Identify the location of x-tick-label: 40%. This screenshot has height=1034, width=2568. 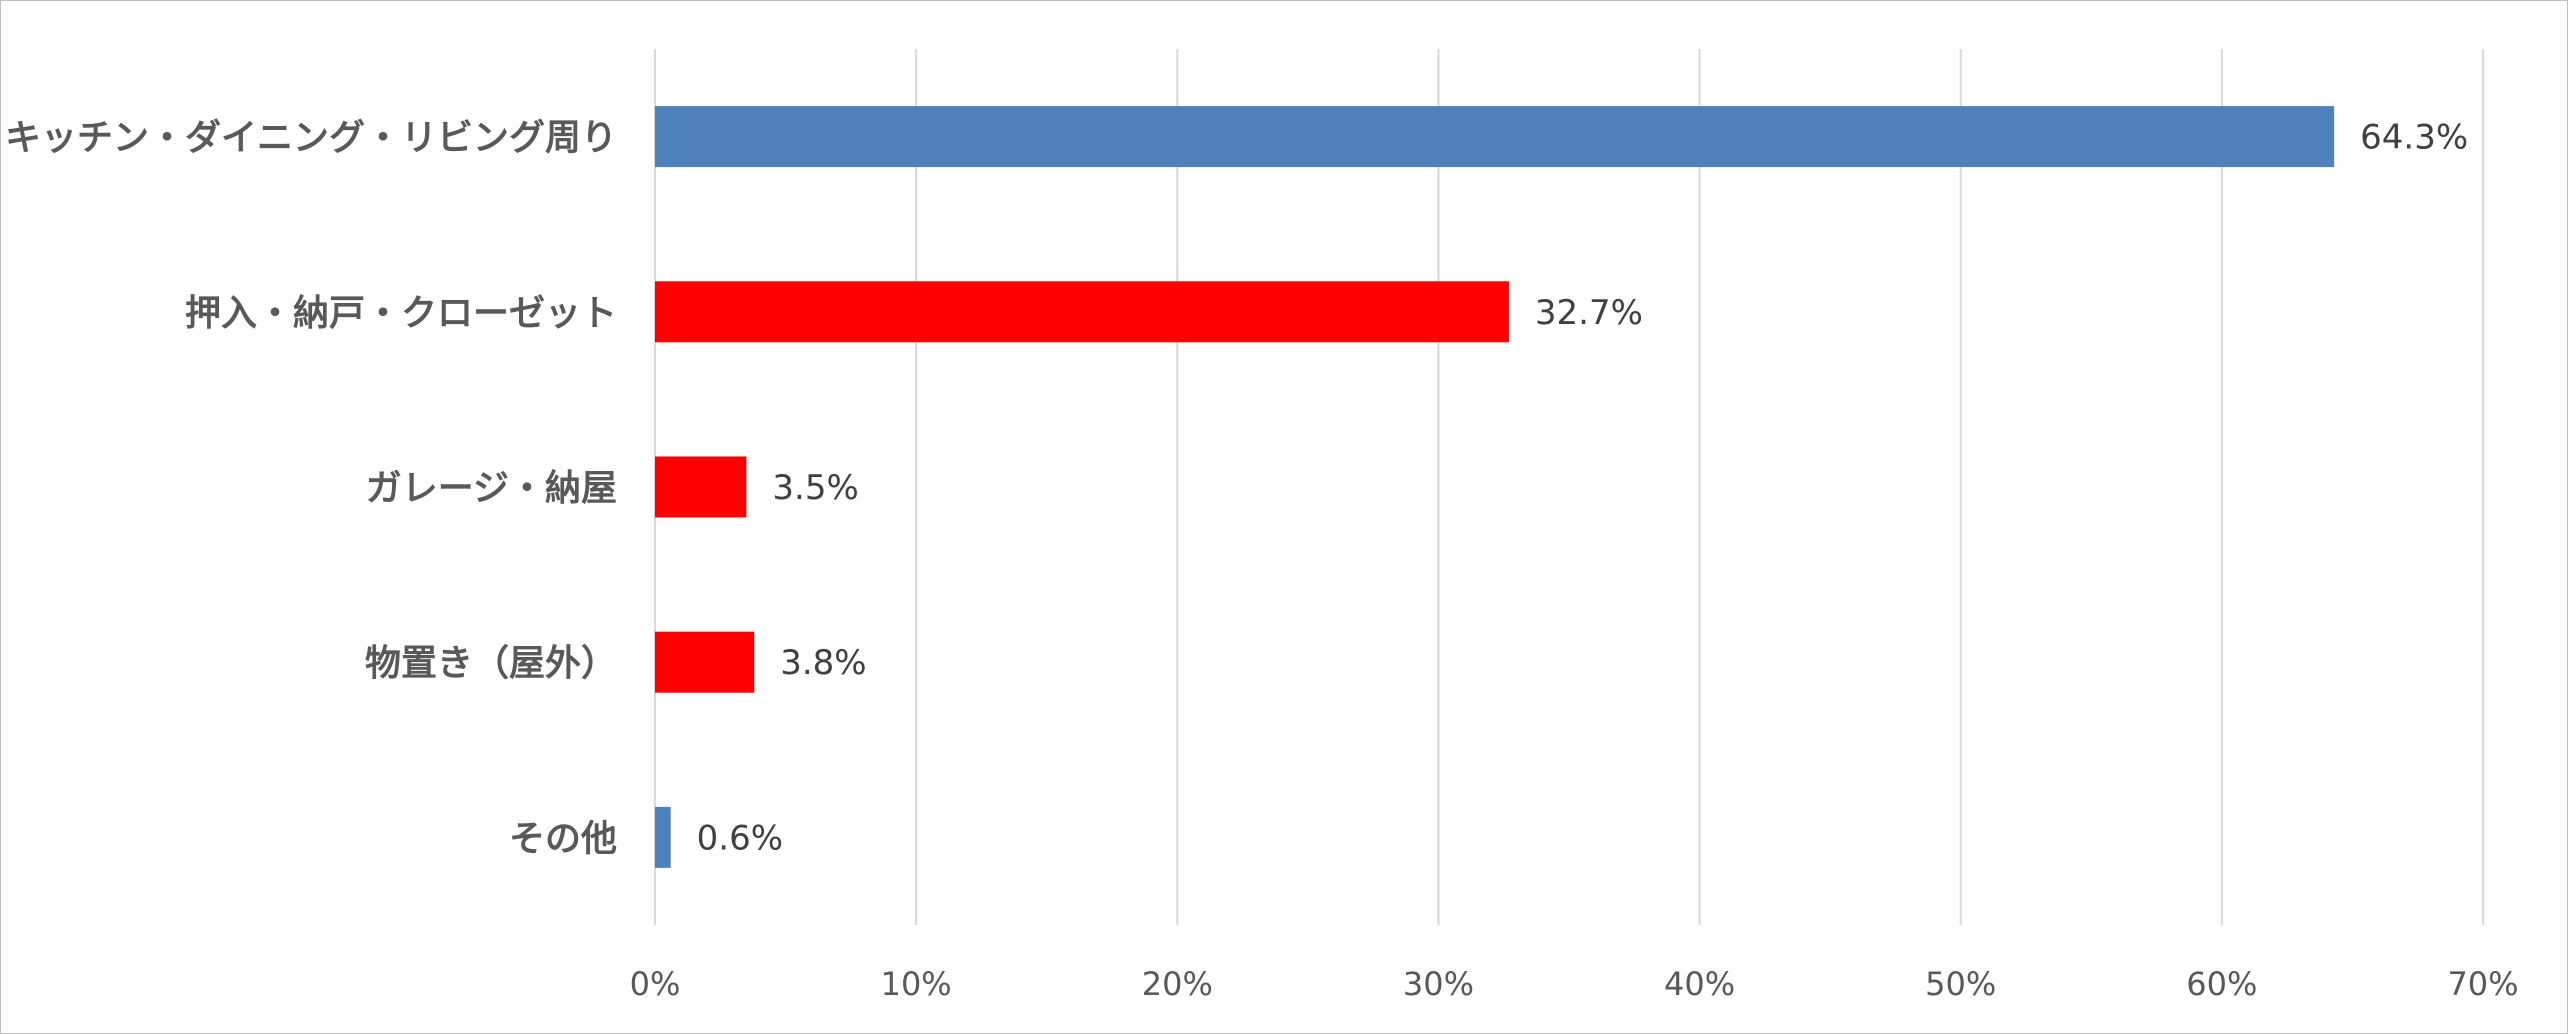
(1699, 984).